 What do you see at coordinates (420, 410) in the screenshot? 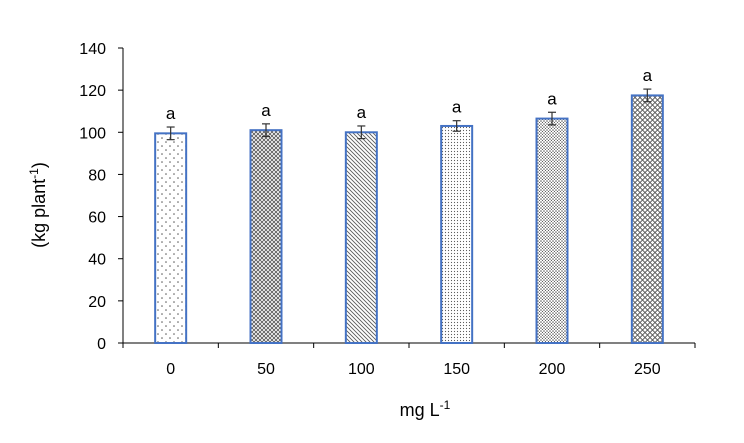
I see `x-axis-title-text: mg L` at bounding box center [420, 410].